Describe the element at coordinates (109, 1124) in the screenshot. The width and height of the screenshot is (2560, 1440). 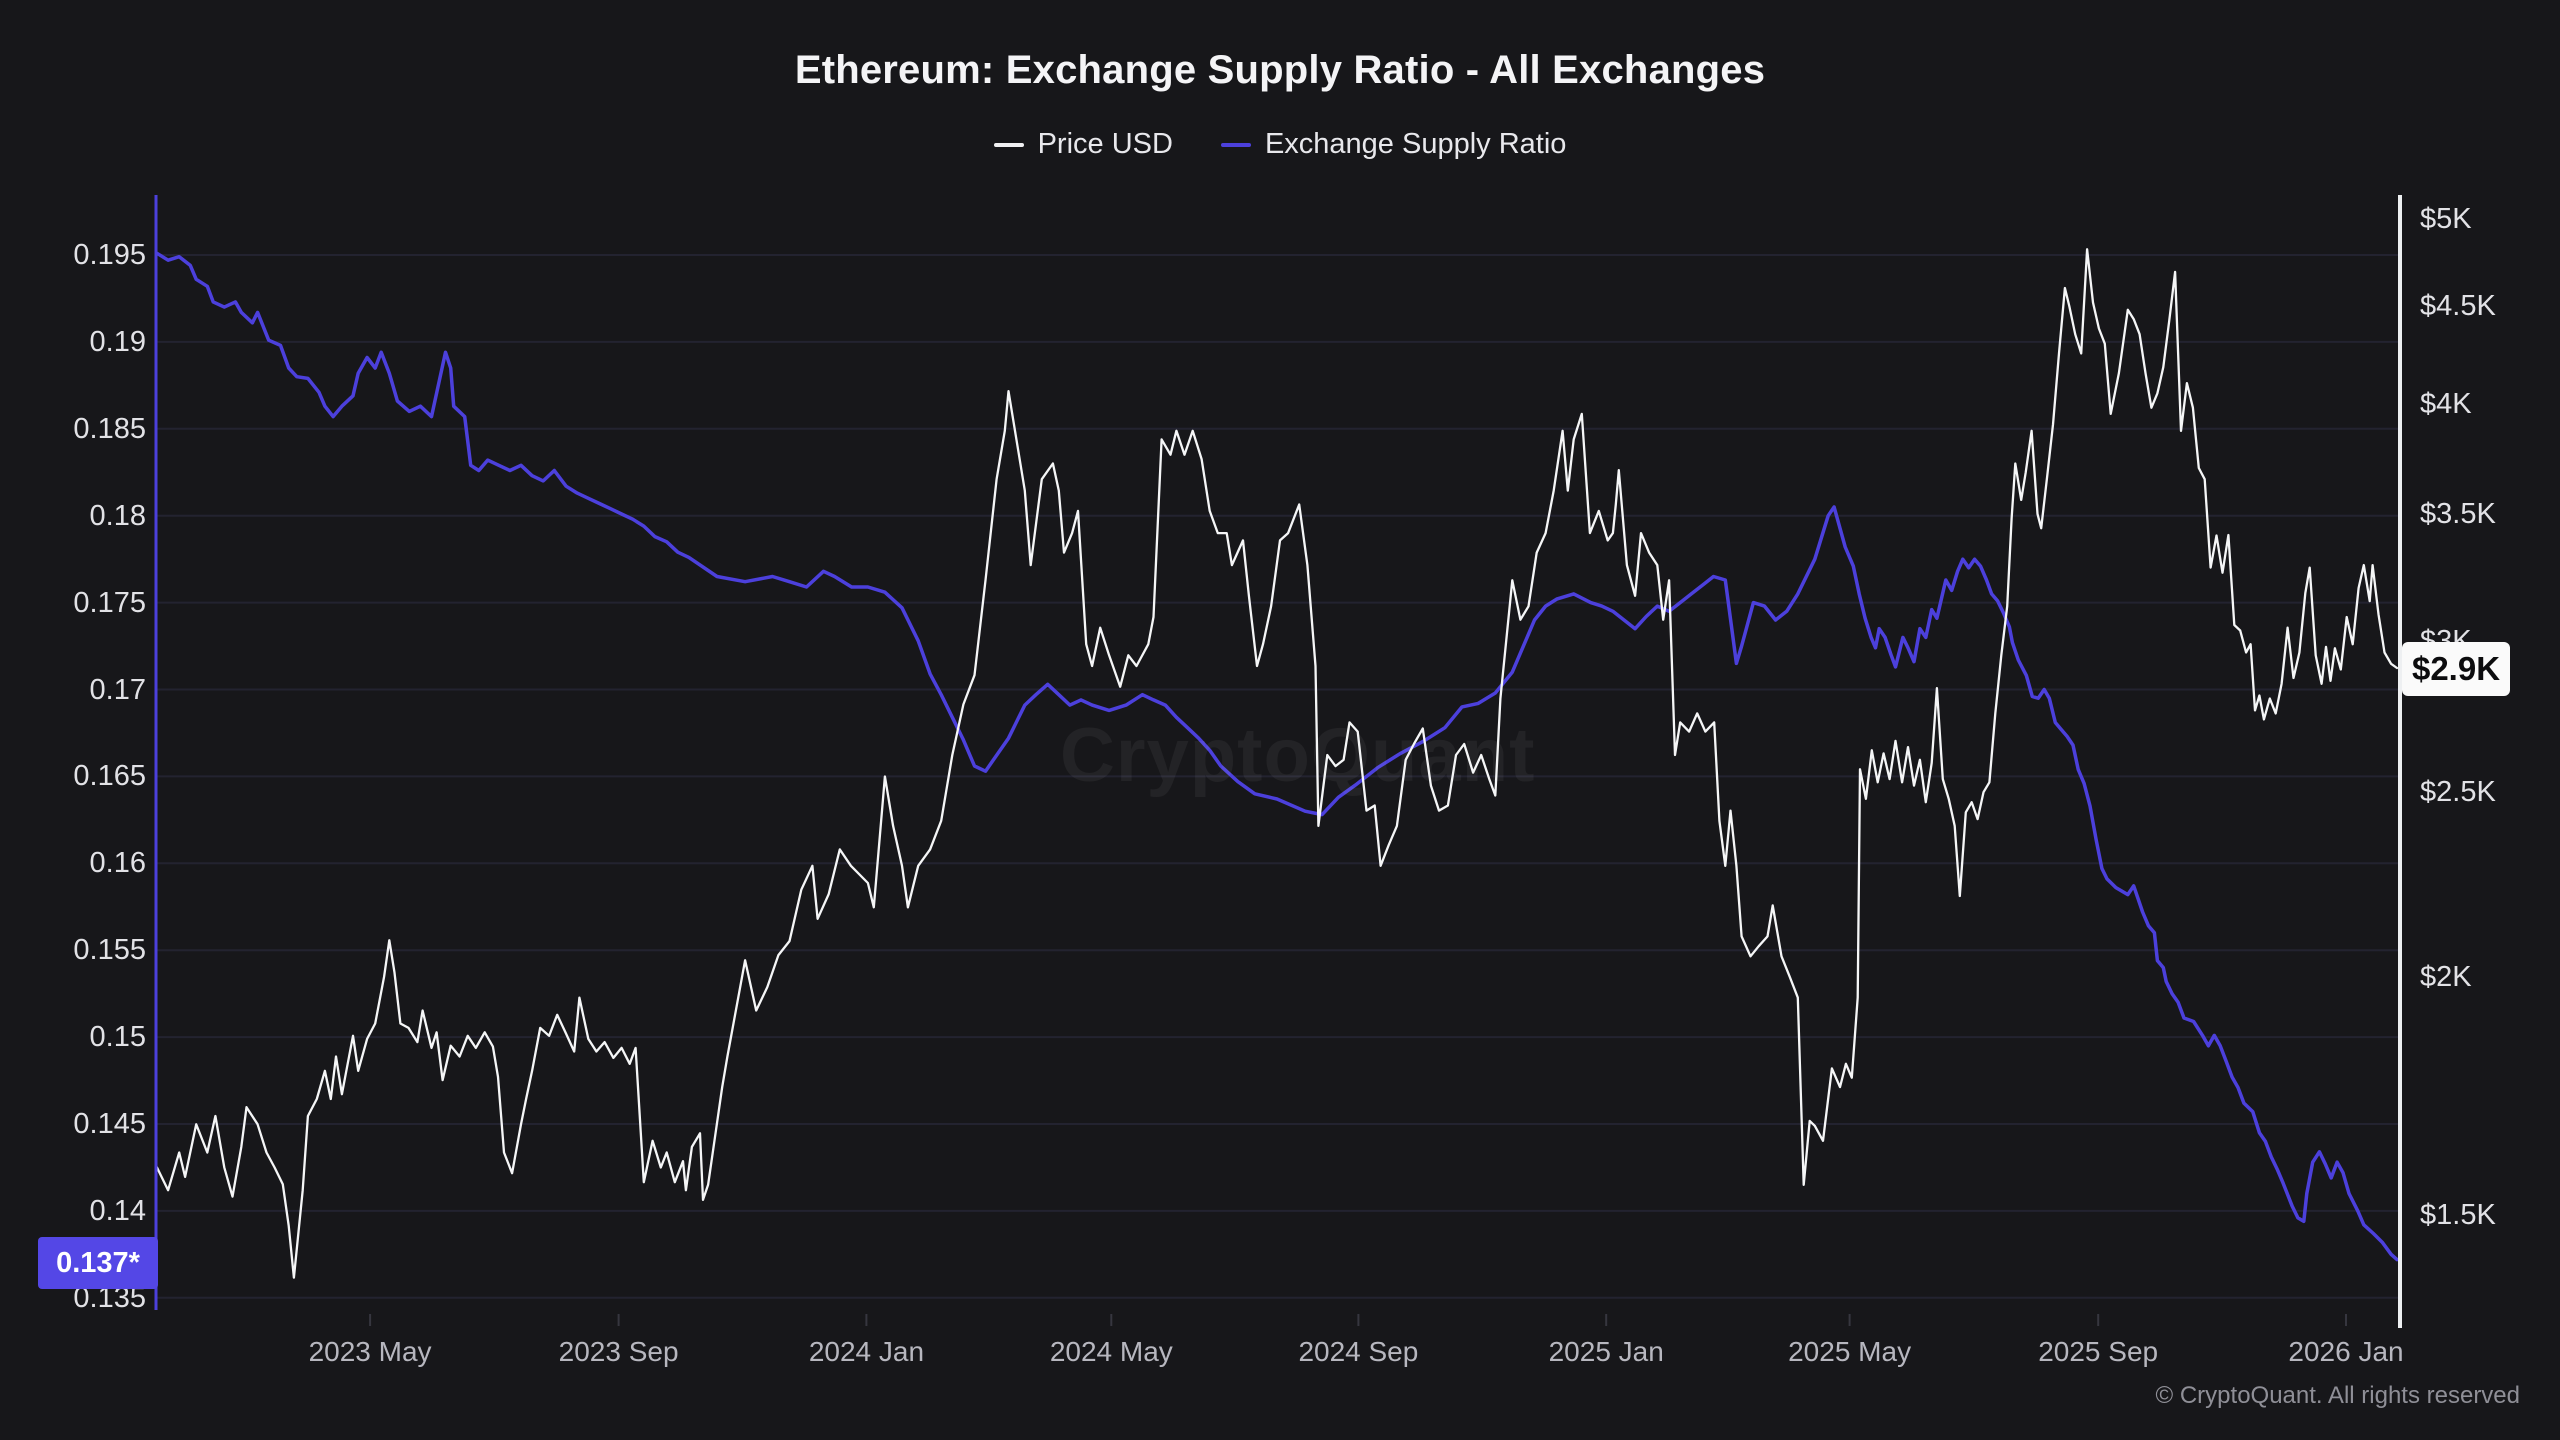
I see `left-axis-tick-label: 0.145` at that location.